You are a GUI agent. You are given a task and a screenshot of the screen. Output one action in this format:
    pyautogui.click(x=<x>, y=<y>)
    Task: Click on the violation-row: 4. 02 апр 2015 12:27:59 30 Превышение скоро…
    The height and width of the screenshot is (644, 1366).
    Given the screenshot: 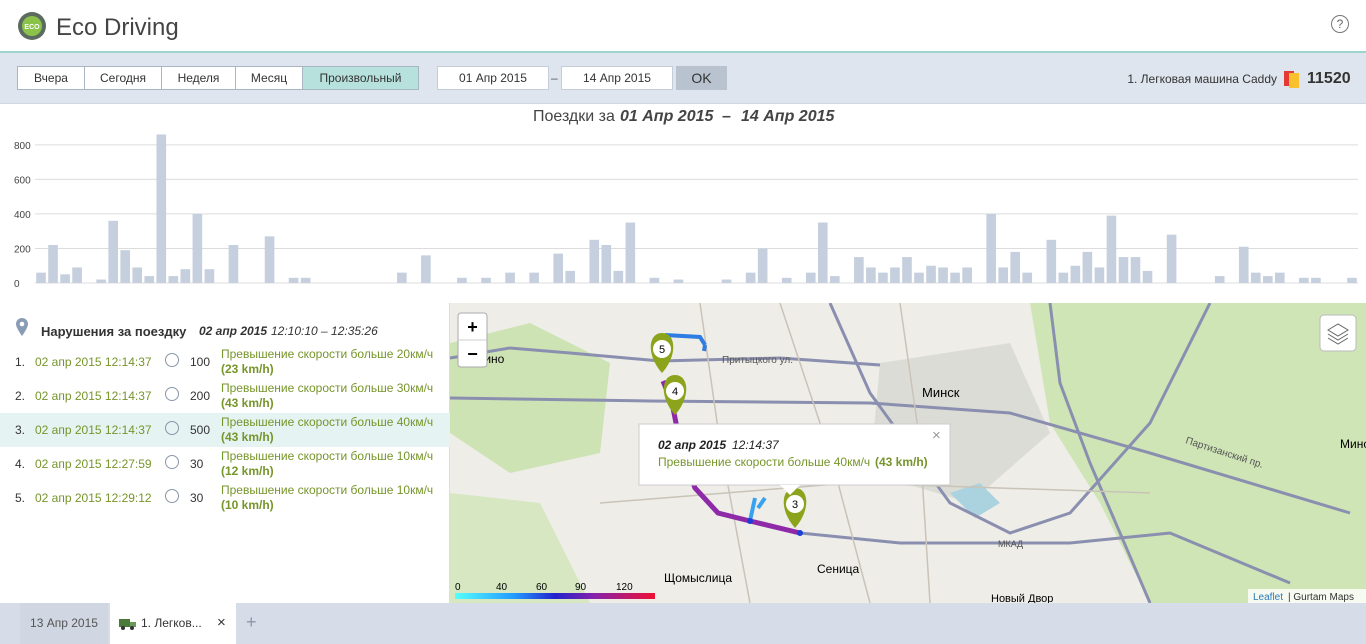 What is the action you would take?
    pyautogui.click(x=225, y=464)
    